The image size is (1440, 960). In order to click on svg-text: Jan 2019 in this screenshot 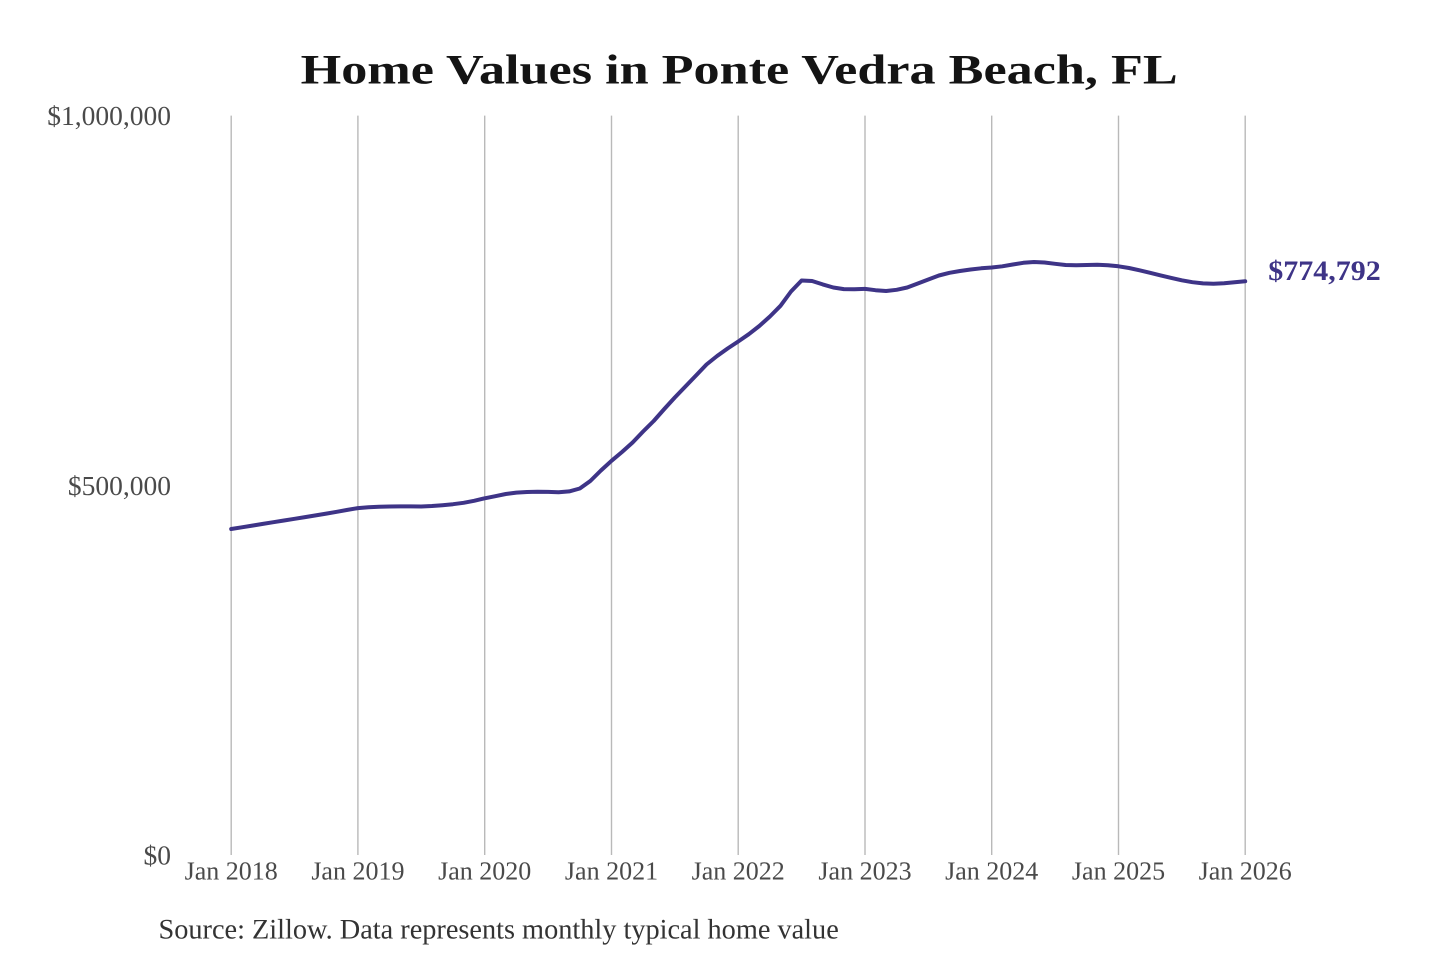, I will do `click(357, 871)`.